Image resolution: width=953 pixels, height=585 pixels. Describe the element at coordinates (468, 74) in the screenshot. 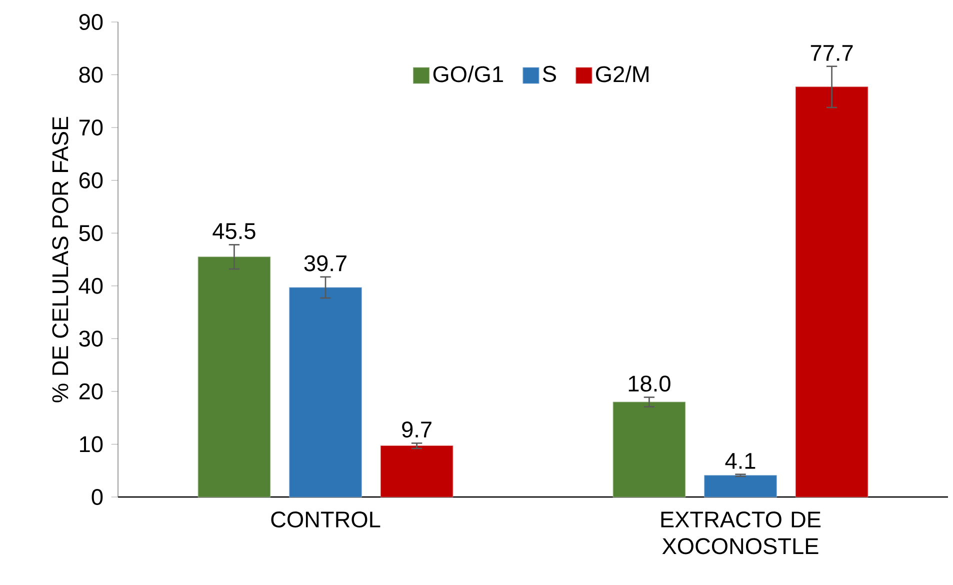

I see `legend-label: GO/G1` at that location.